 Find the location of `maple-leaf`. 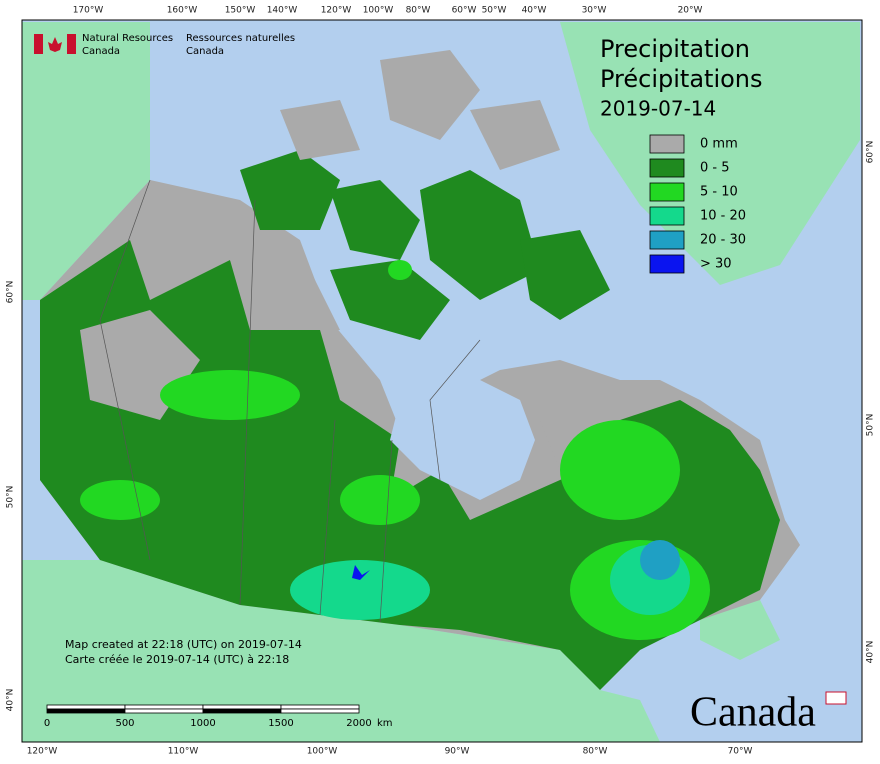

maple-leaf is located at coordinates (55, 44).